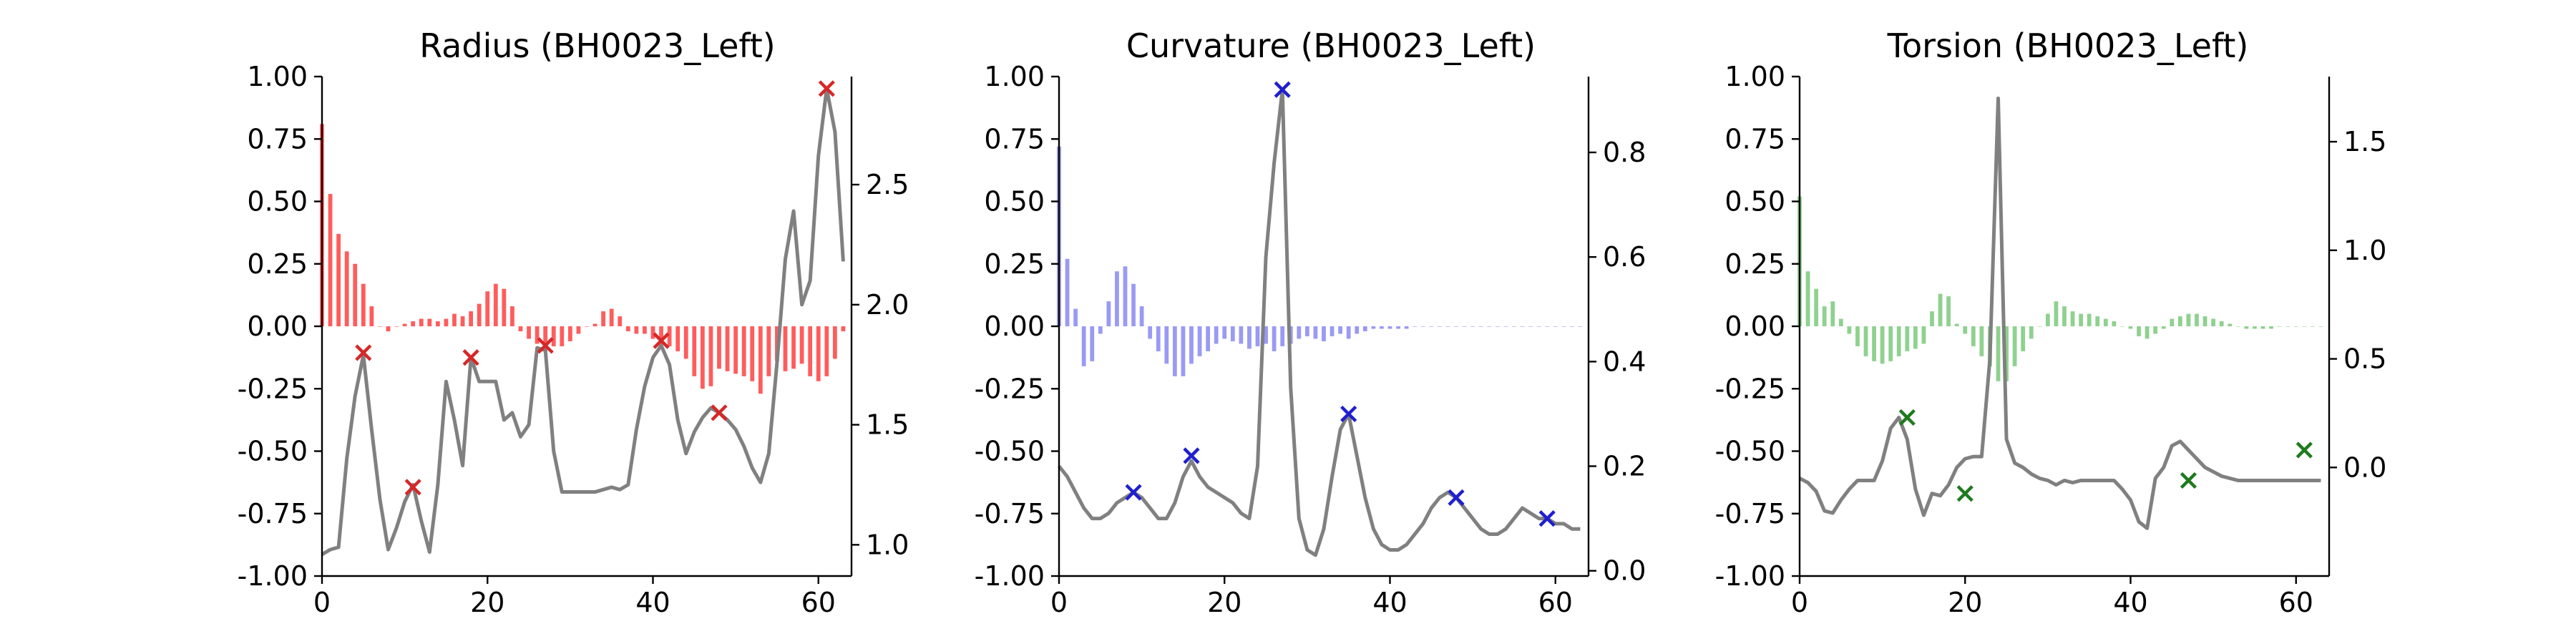 This screenshot has width=2576, height=644. What do you see at coordinates (1907, 417) in the screenshot?
I see `torsion-marker` at bounding box center [1907, 417].